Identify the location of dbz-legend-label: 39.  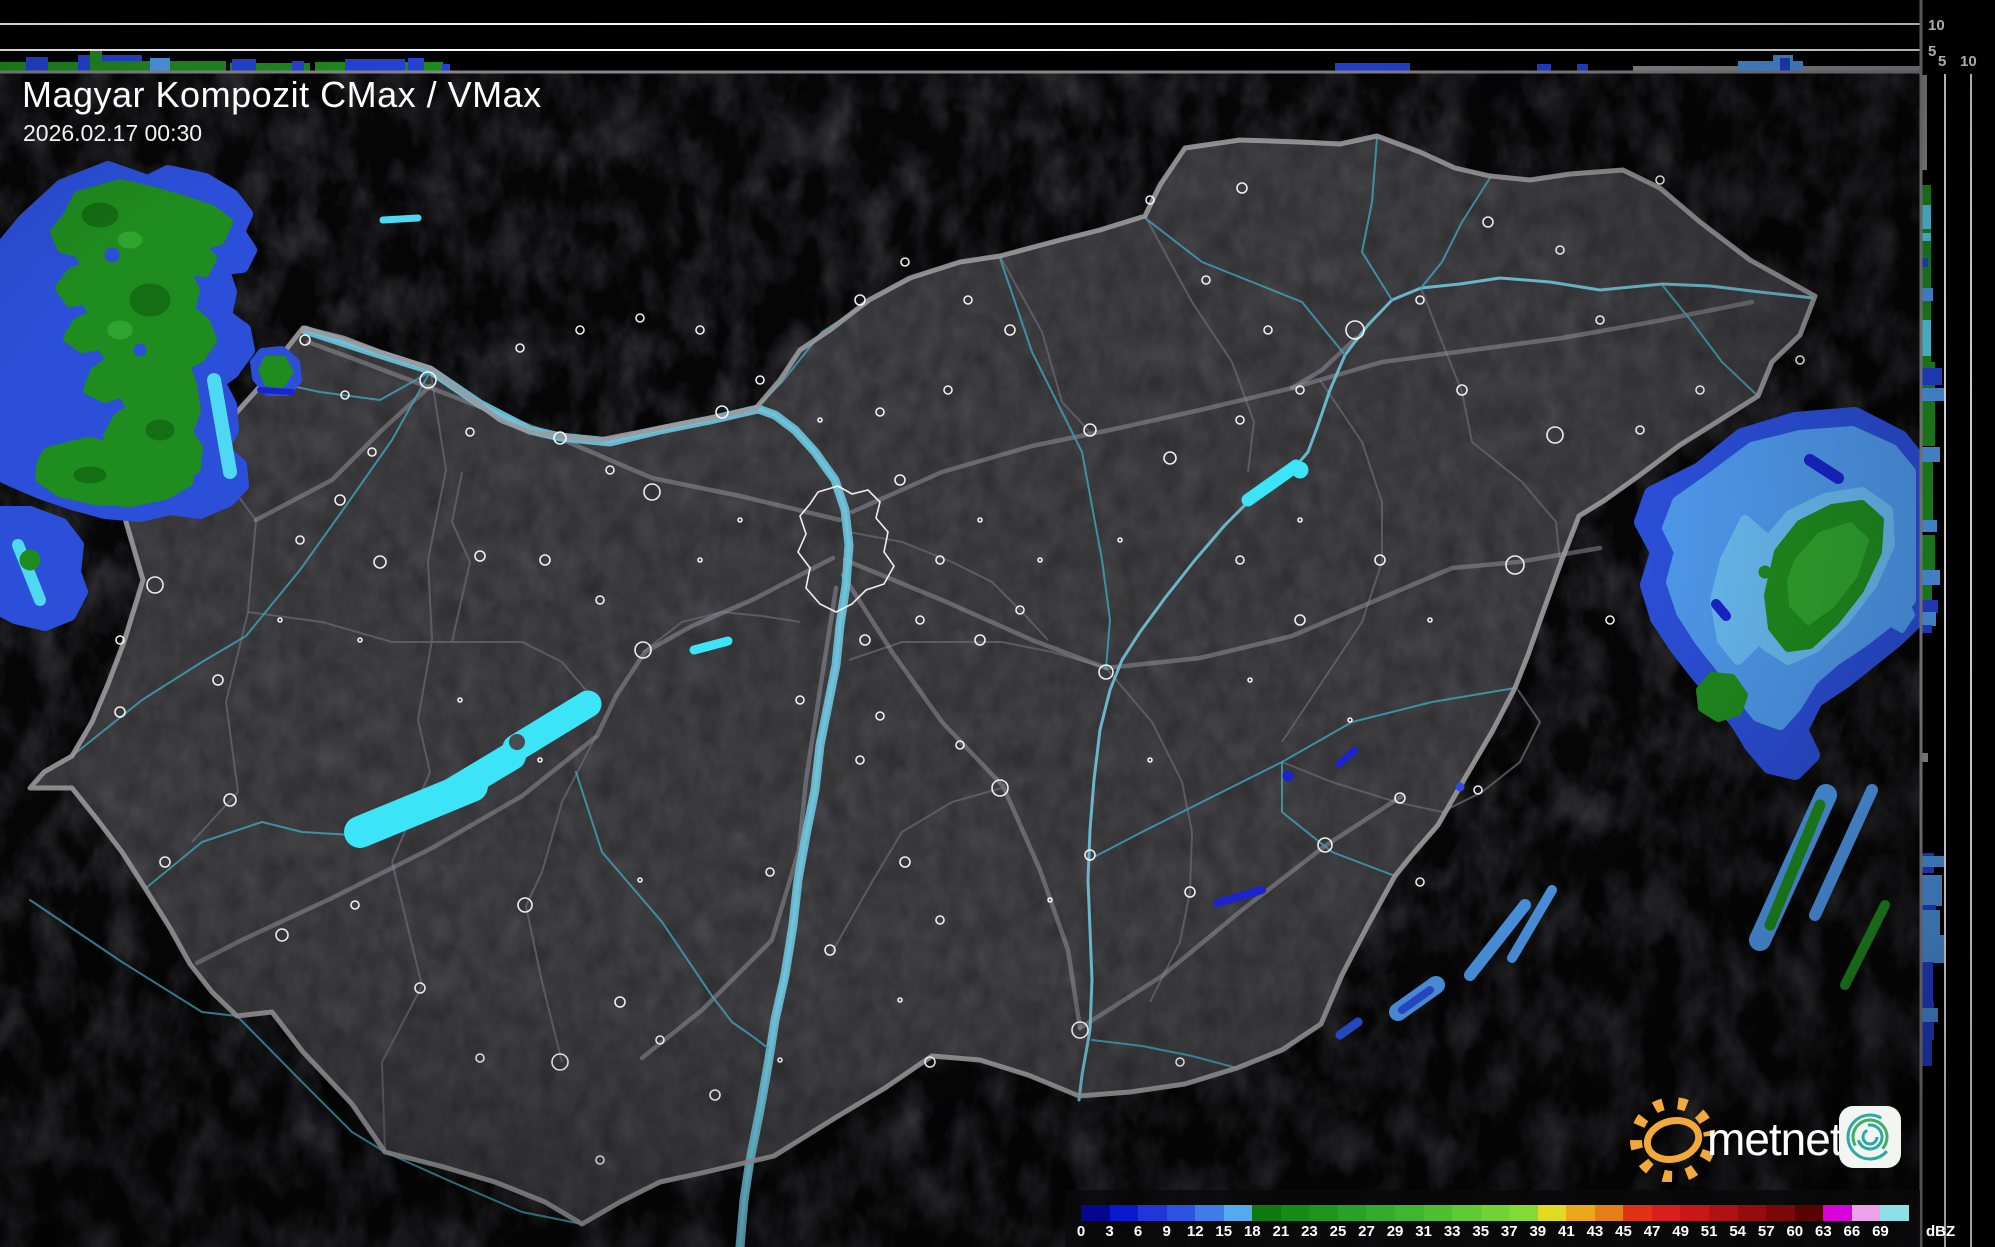
(1538, 1231).